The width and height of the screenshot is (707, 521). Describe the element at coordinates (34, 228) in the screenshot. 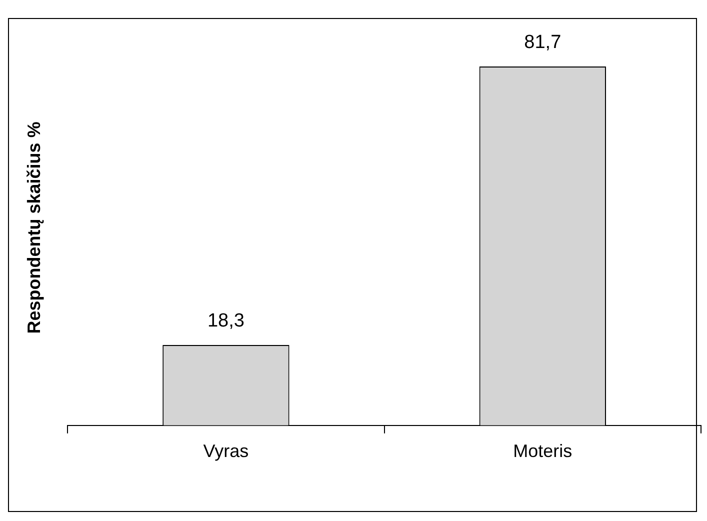

I see `y-axis-title: Respondentų skaičius %` at that location.